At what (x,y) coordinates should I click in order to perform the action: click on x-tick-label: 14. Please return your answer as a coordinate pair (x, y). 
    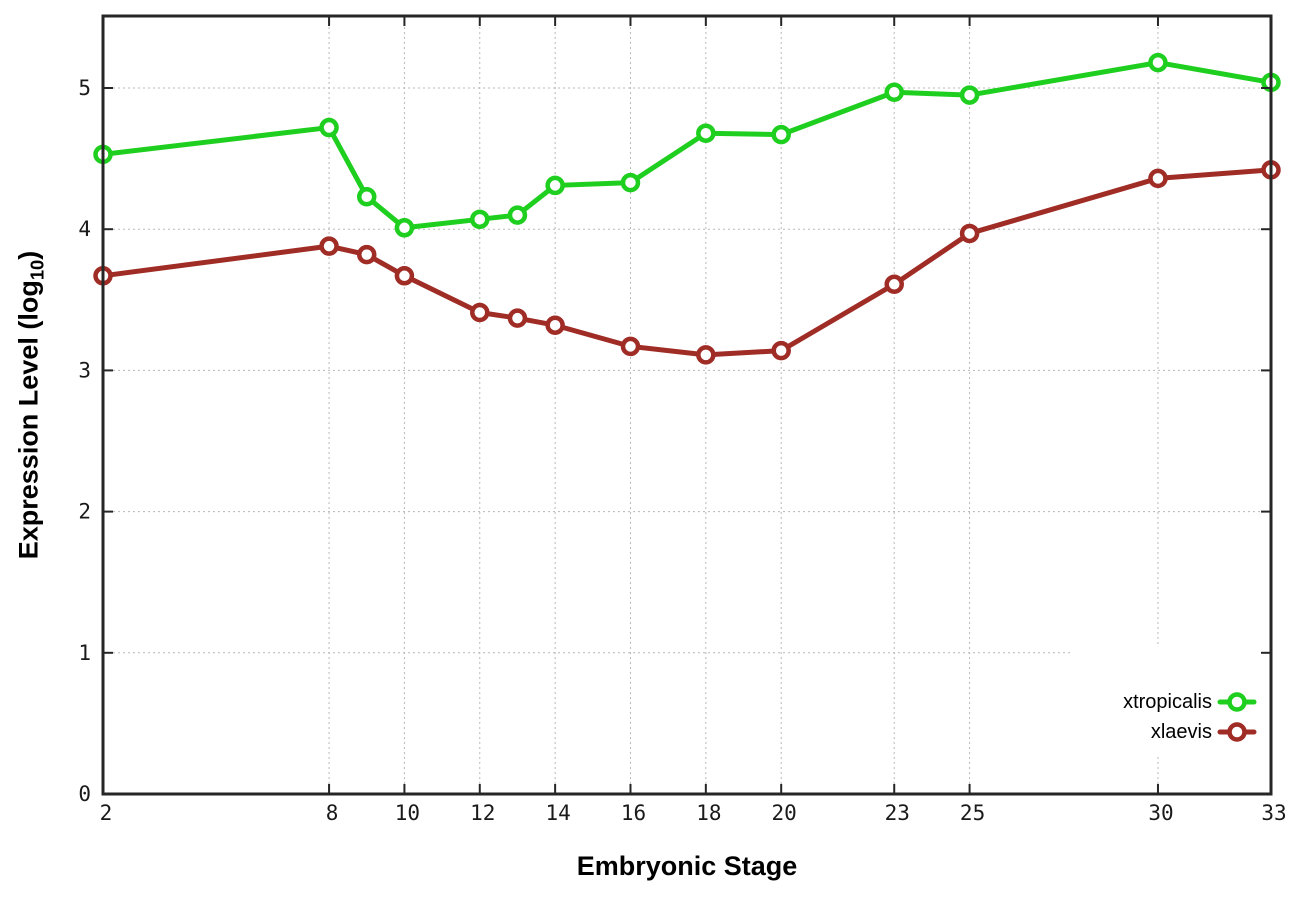
    Looking at the image, I should click on (557, 813).